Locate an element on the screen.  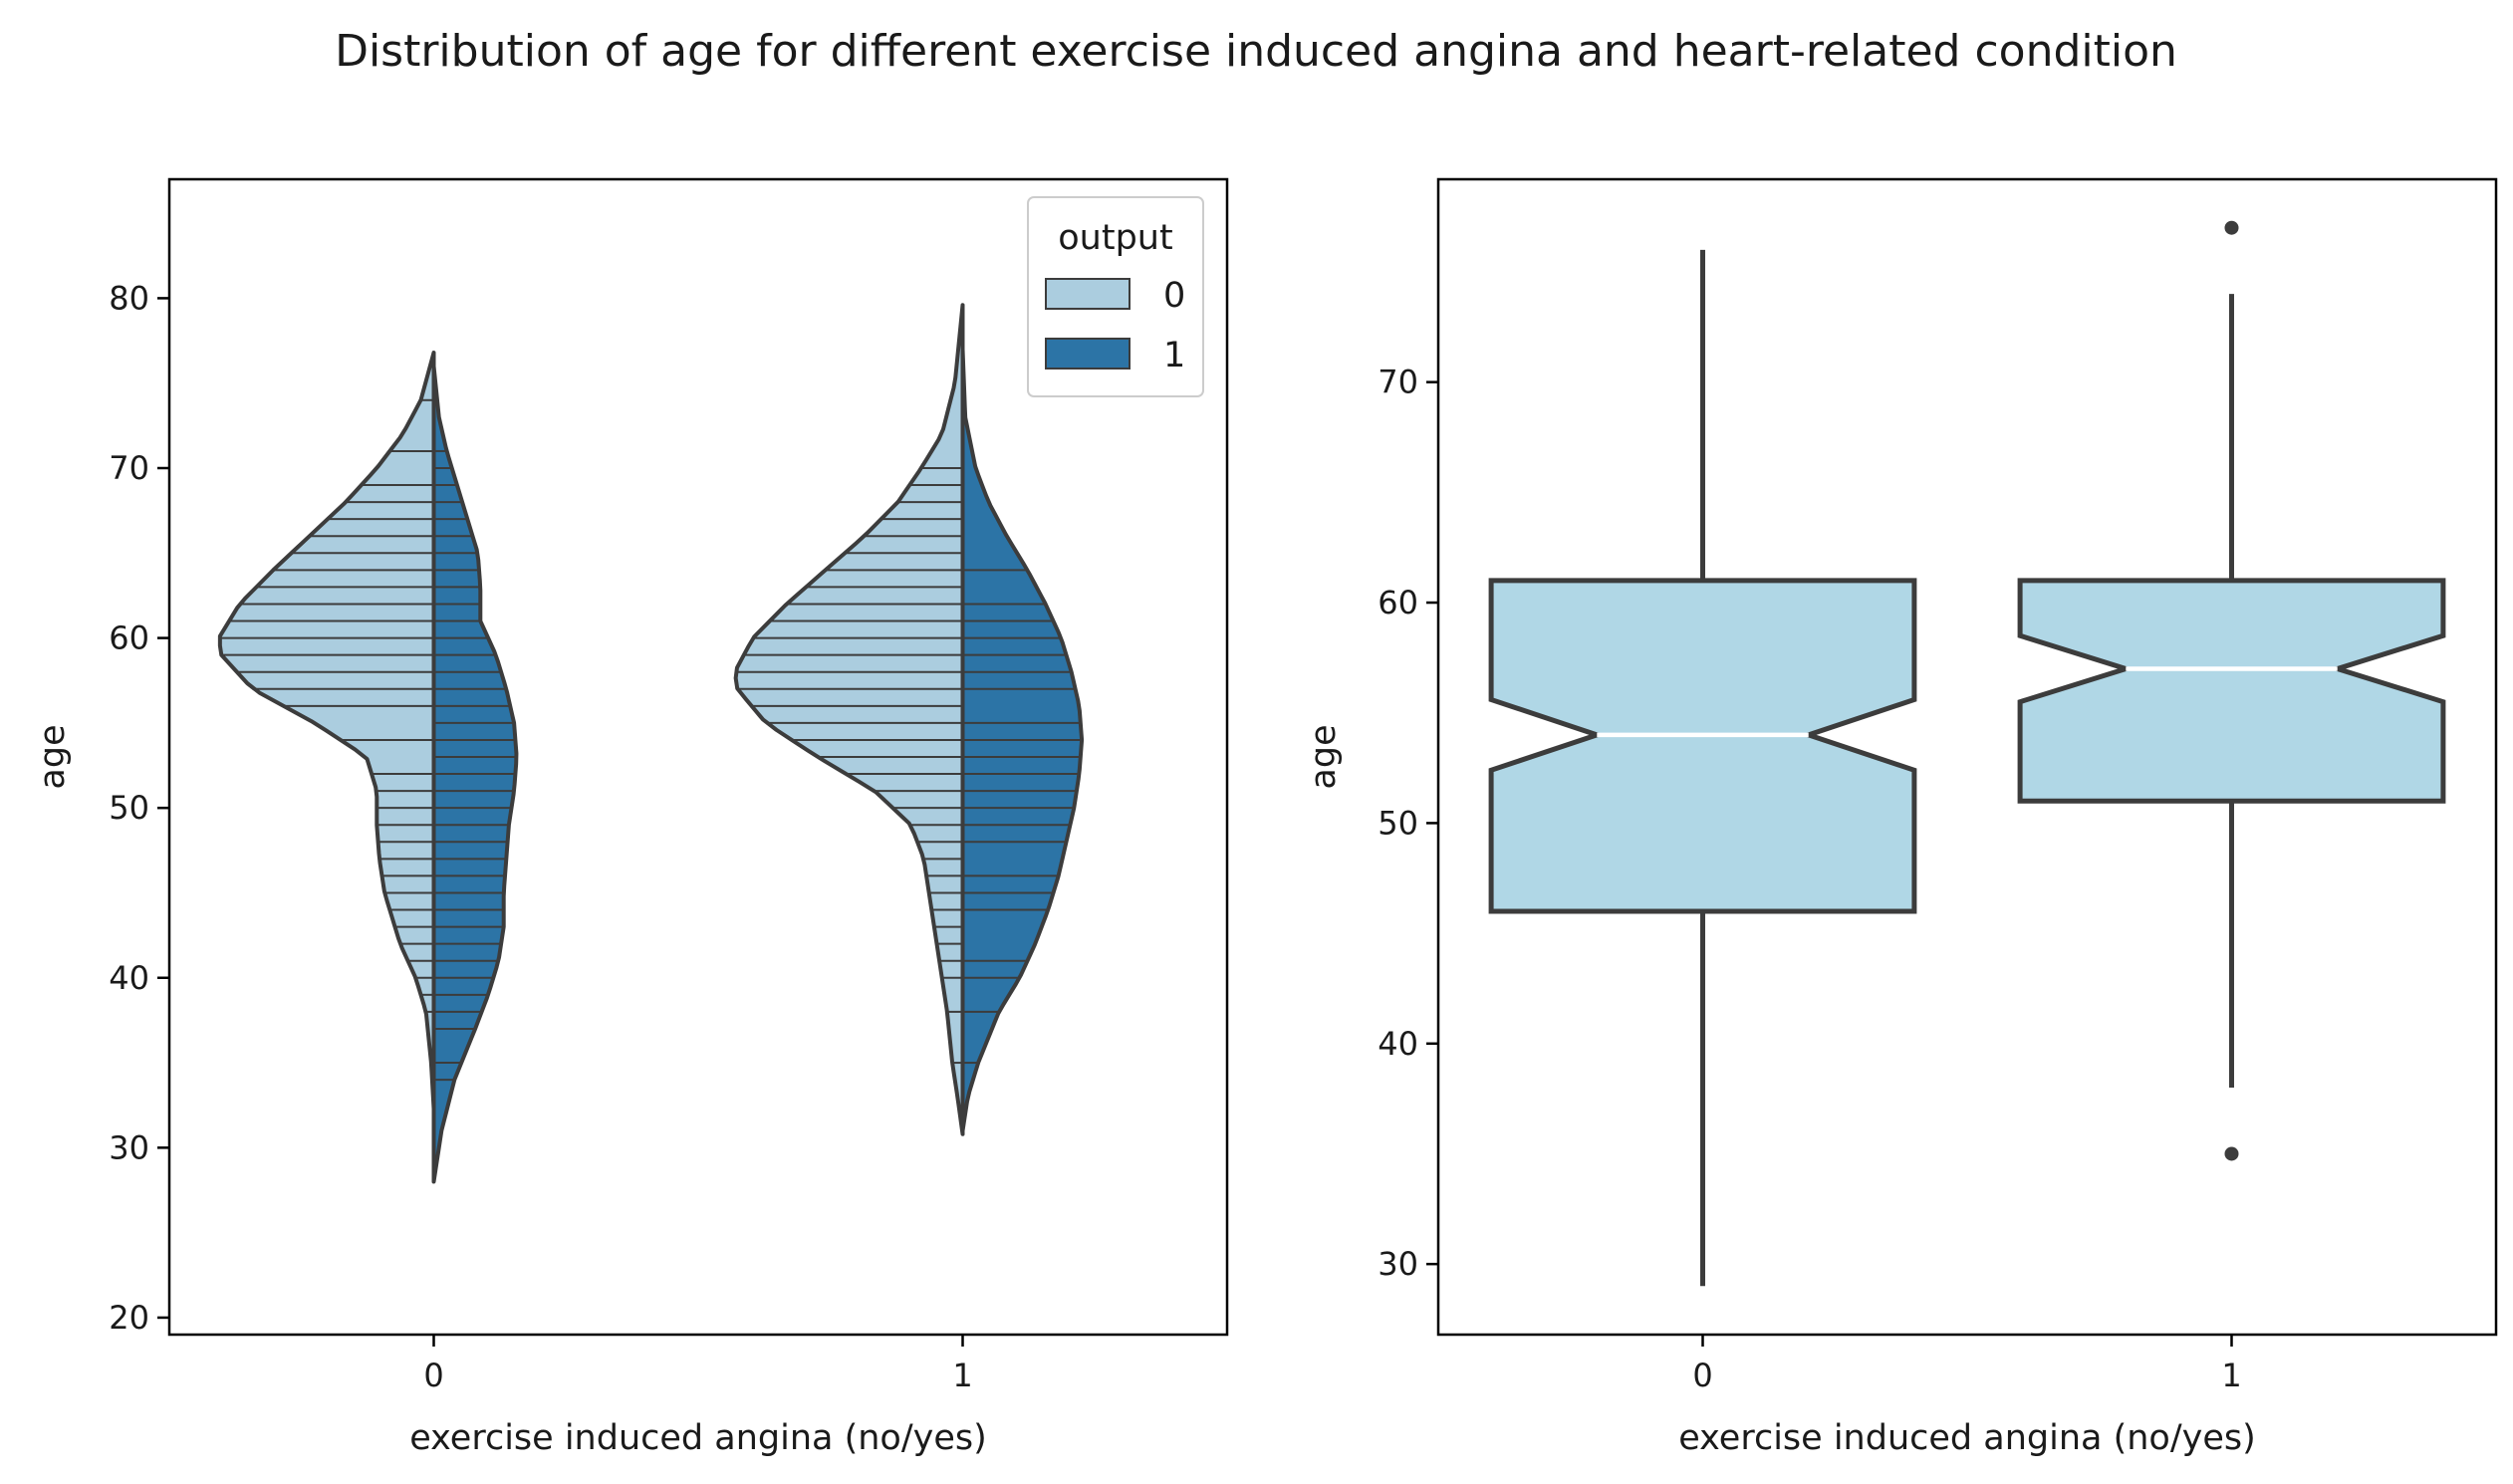
box-x-tick-label: 1 is located at coordinates (2231, 1375).